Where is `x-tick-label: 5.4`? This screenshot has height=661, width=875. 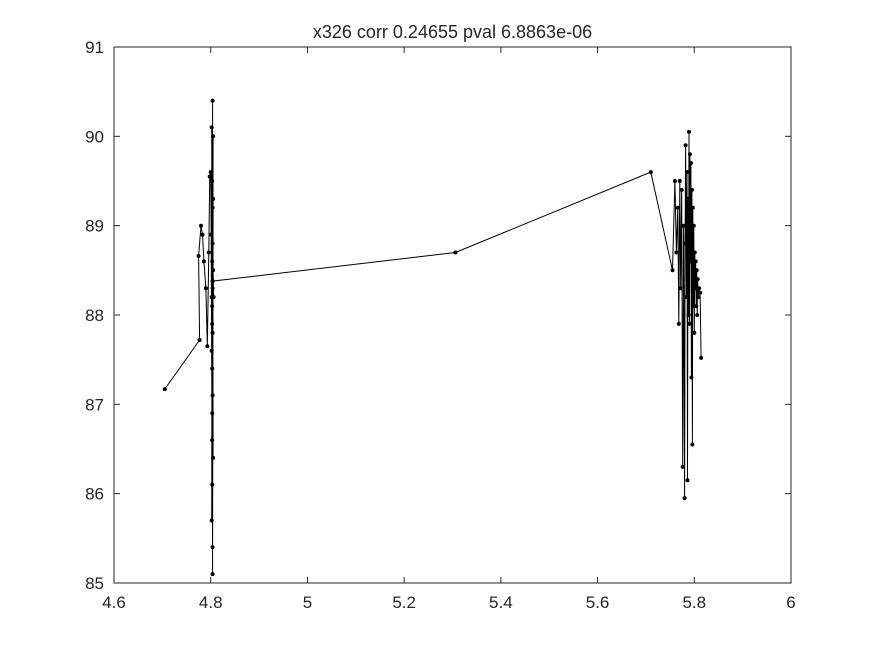
x-tick-label: 5.4 is located at coordinates (501, 602).